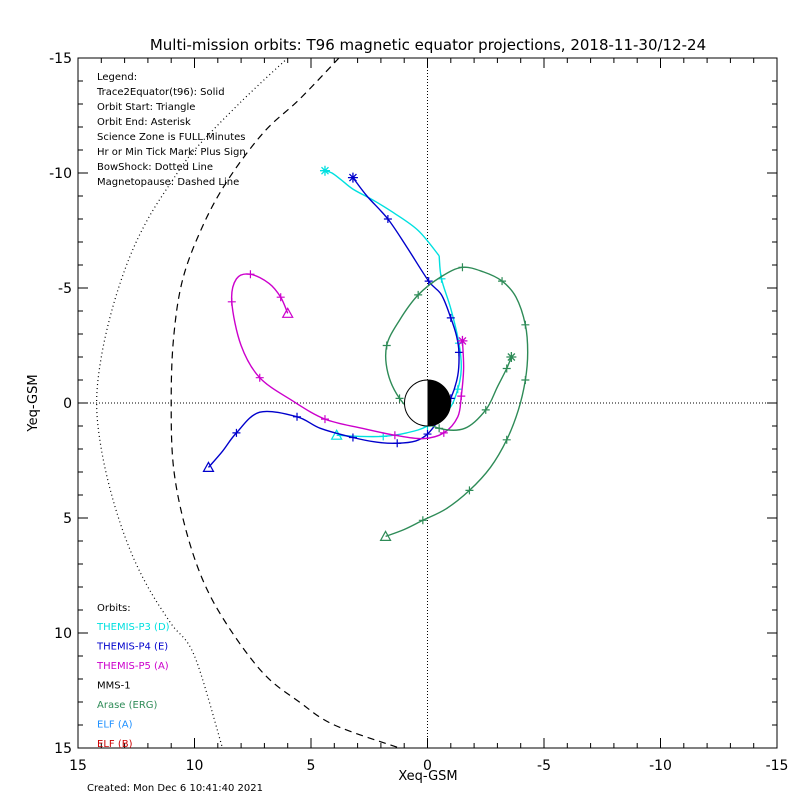 Image resolution: width=800 pixels, height=800 pixels. I want to click on legend-line: Trace2Equator(t96): Solid, so click(160, 92).